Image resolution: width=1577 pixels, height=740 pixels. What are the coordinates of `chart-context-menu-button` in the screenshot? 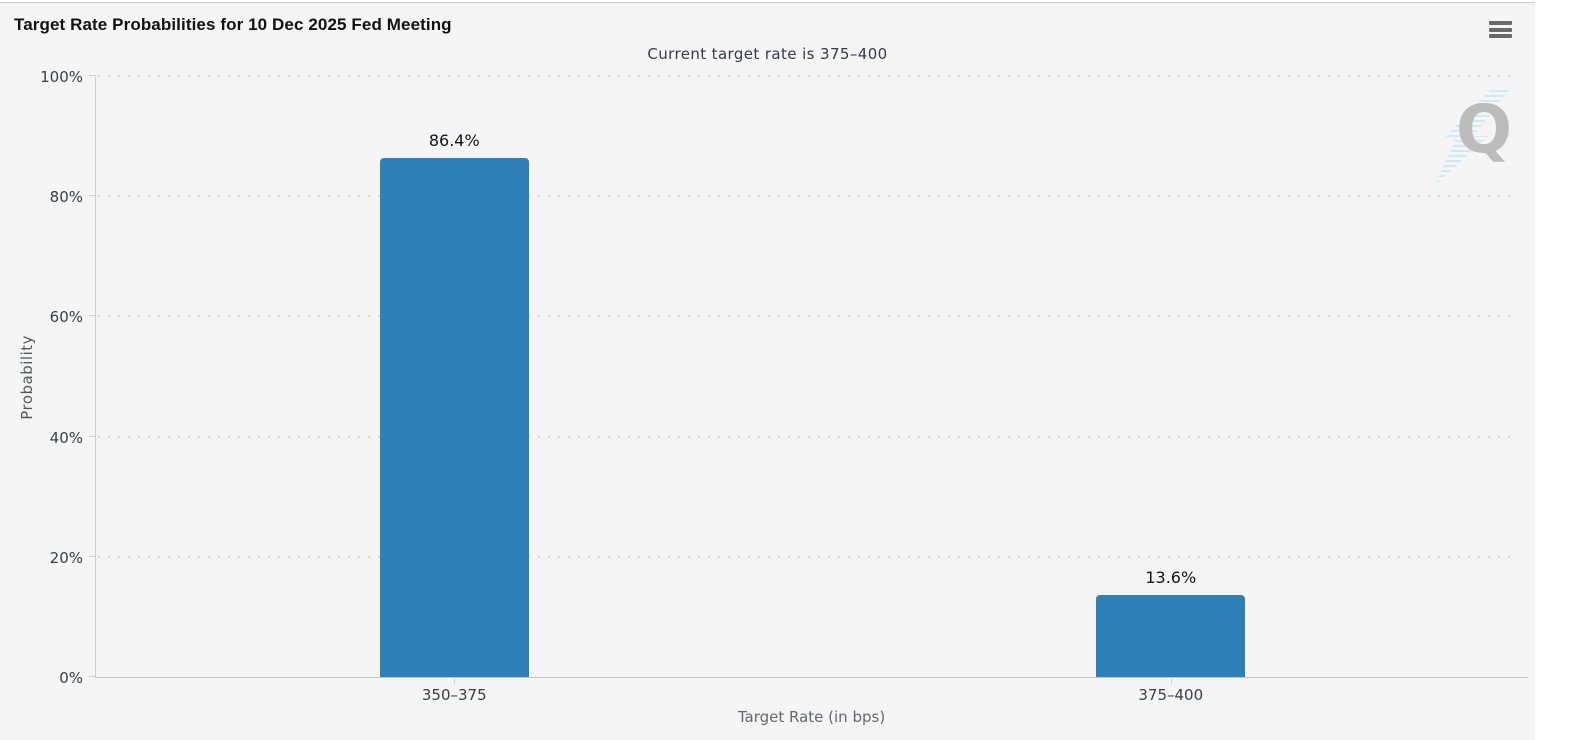 It's located at (1500, 32).